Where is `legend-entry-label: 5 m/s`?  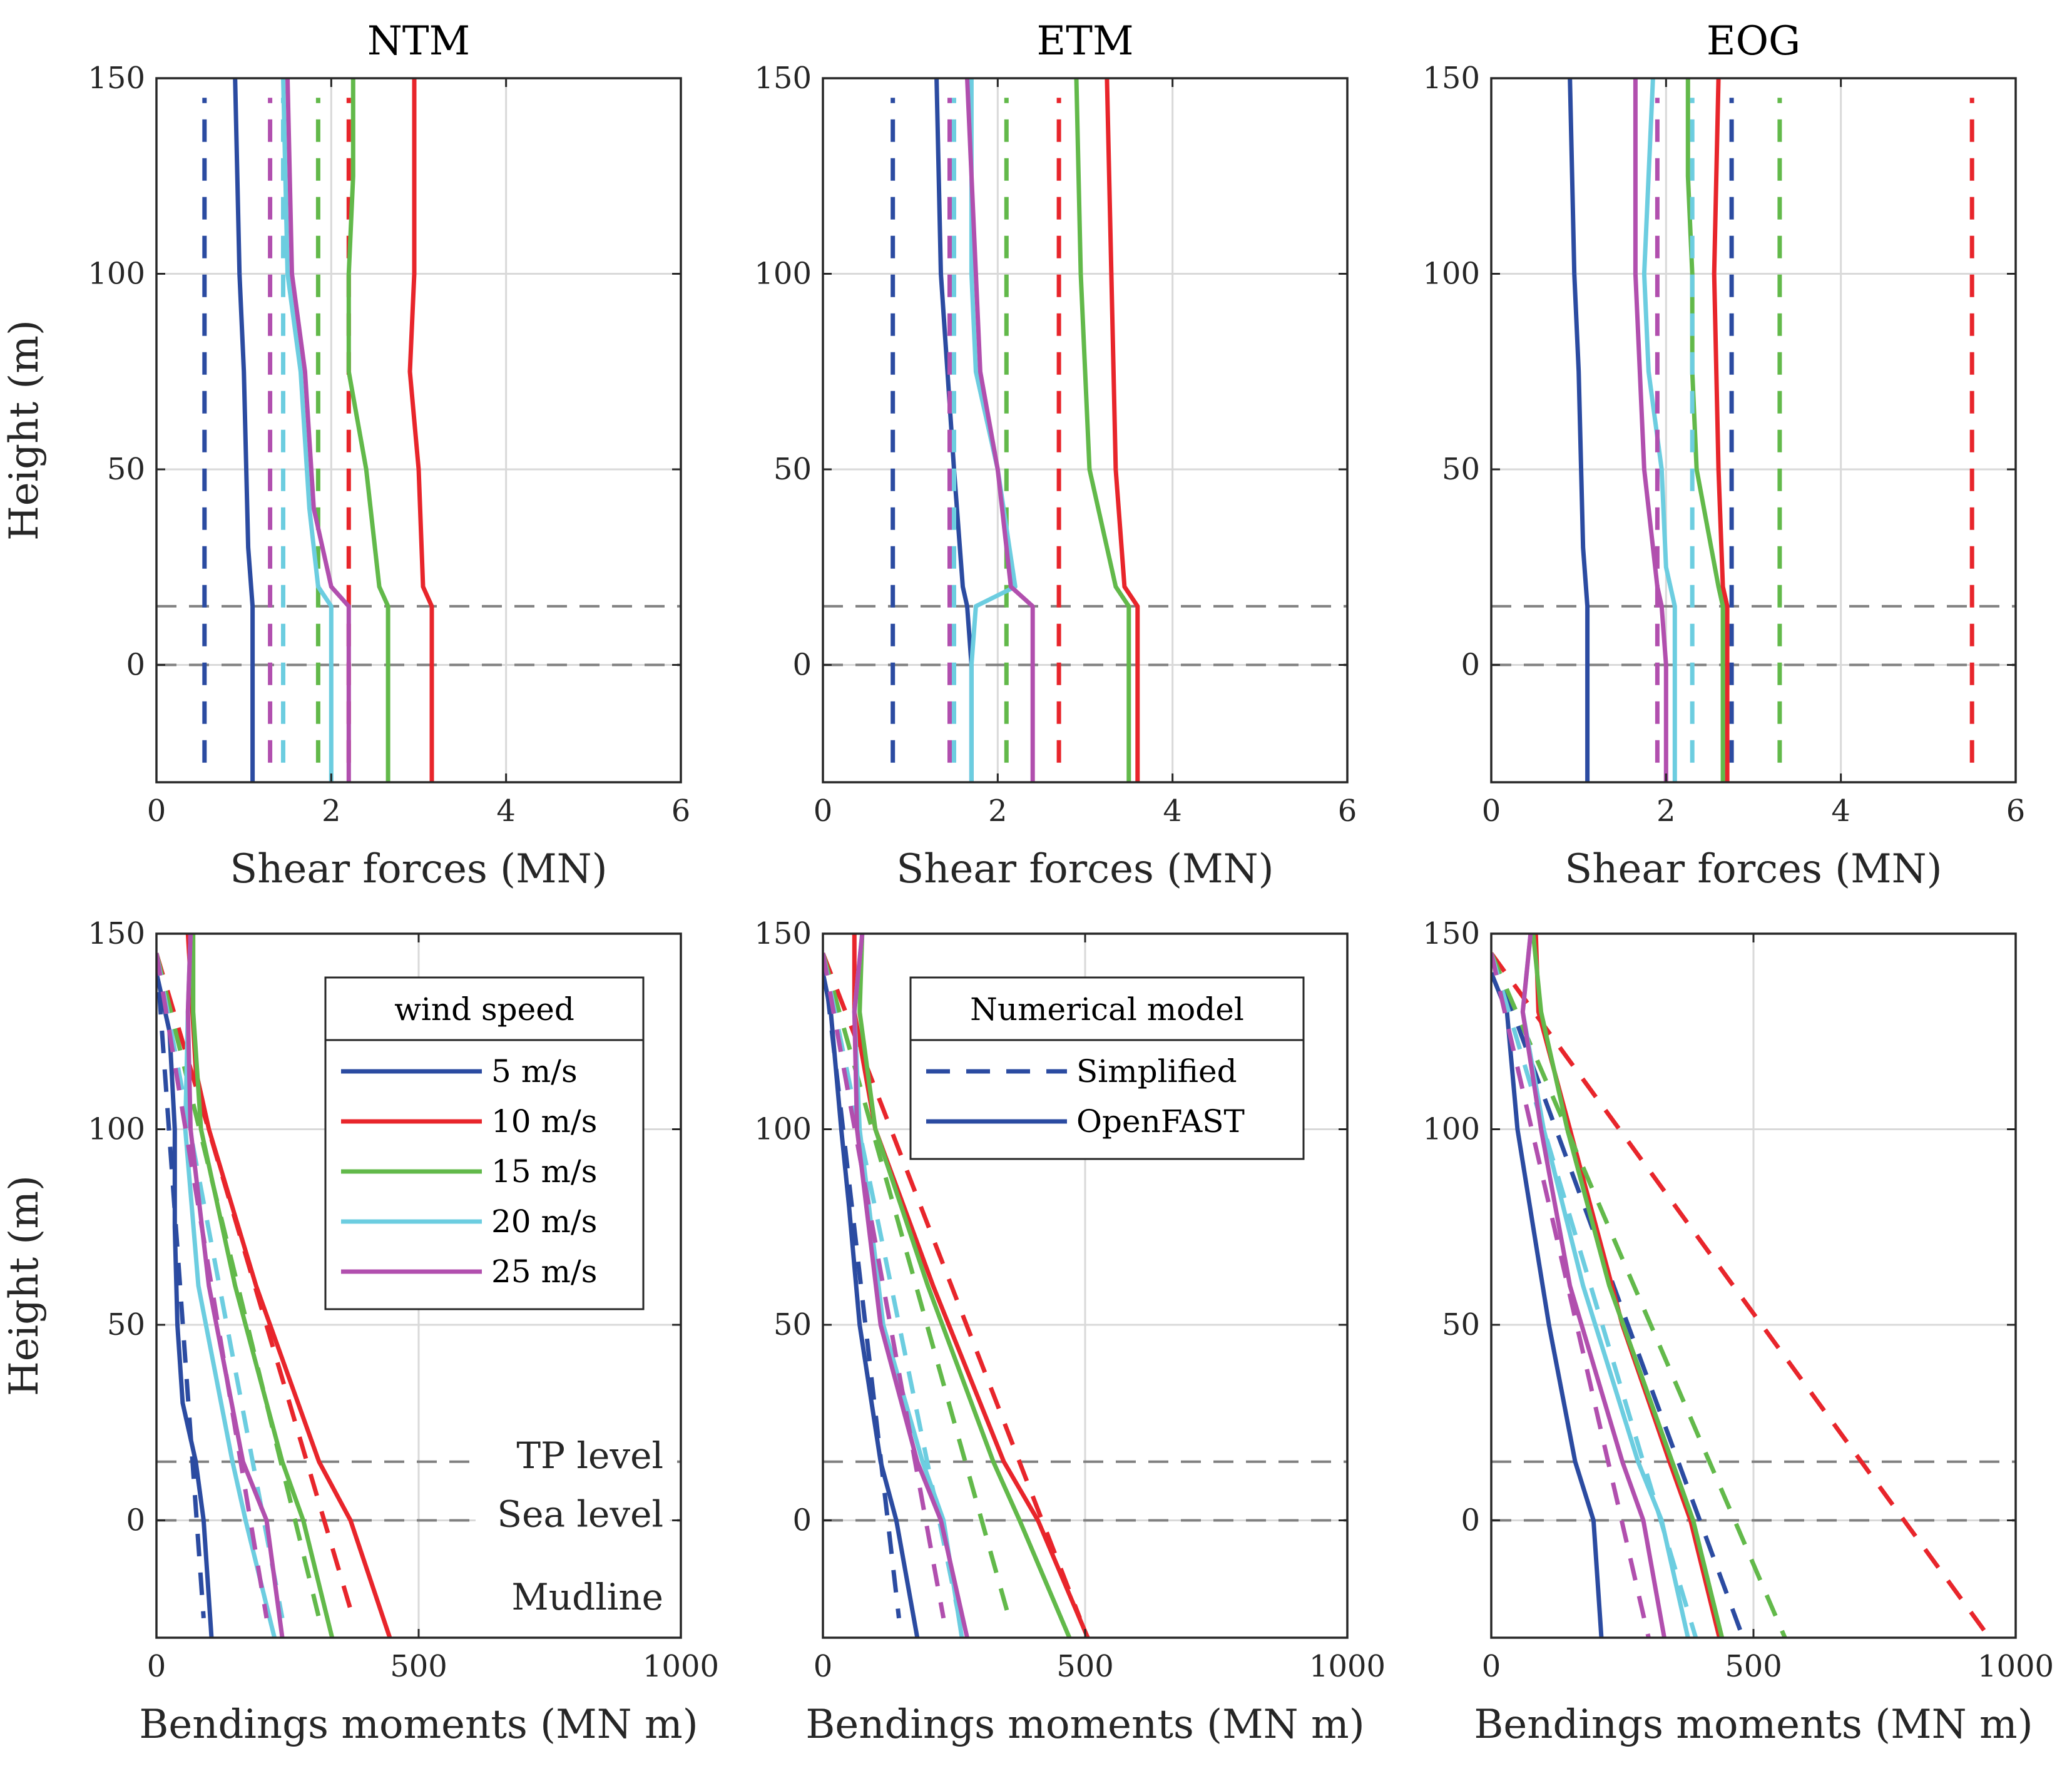 legend-entry-label: 5 m/s is located at coordinates (534, 1071).